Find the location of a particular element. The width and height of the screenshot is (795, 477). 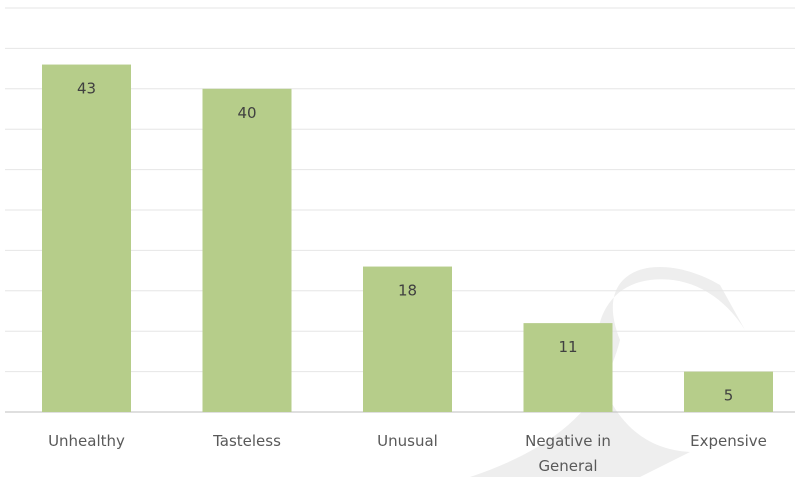

x-tick-label: Negative in General is located at coordinates (568, 453).